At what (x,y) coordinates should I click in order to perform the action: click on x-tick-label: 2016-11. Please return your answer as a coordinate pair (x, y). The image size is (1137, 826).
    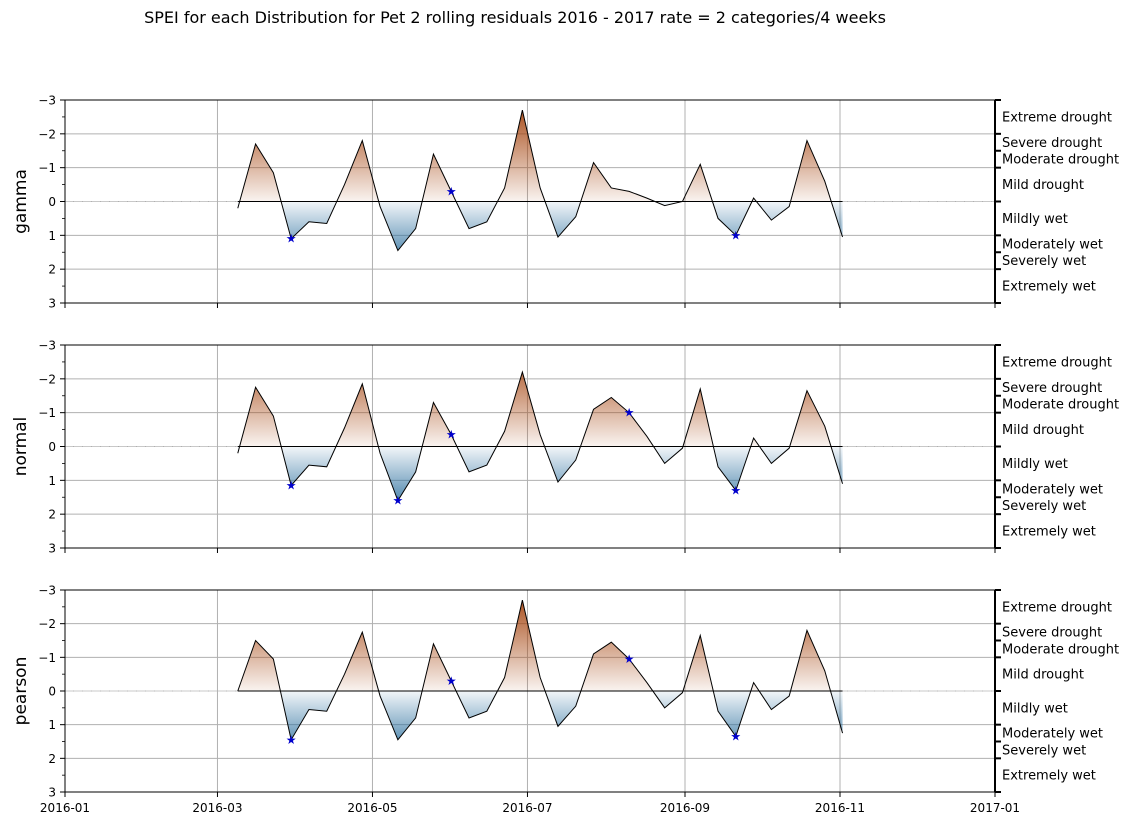
    Looking at the image, I should click on (840, 808).